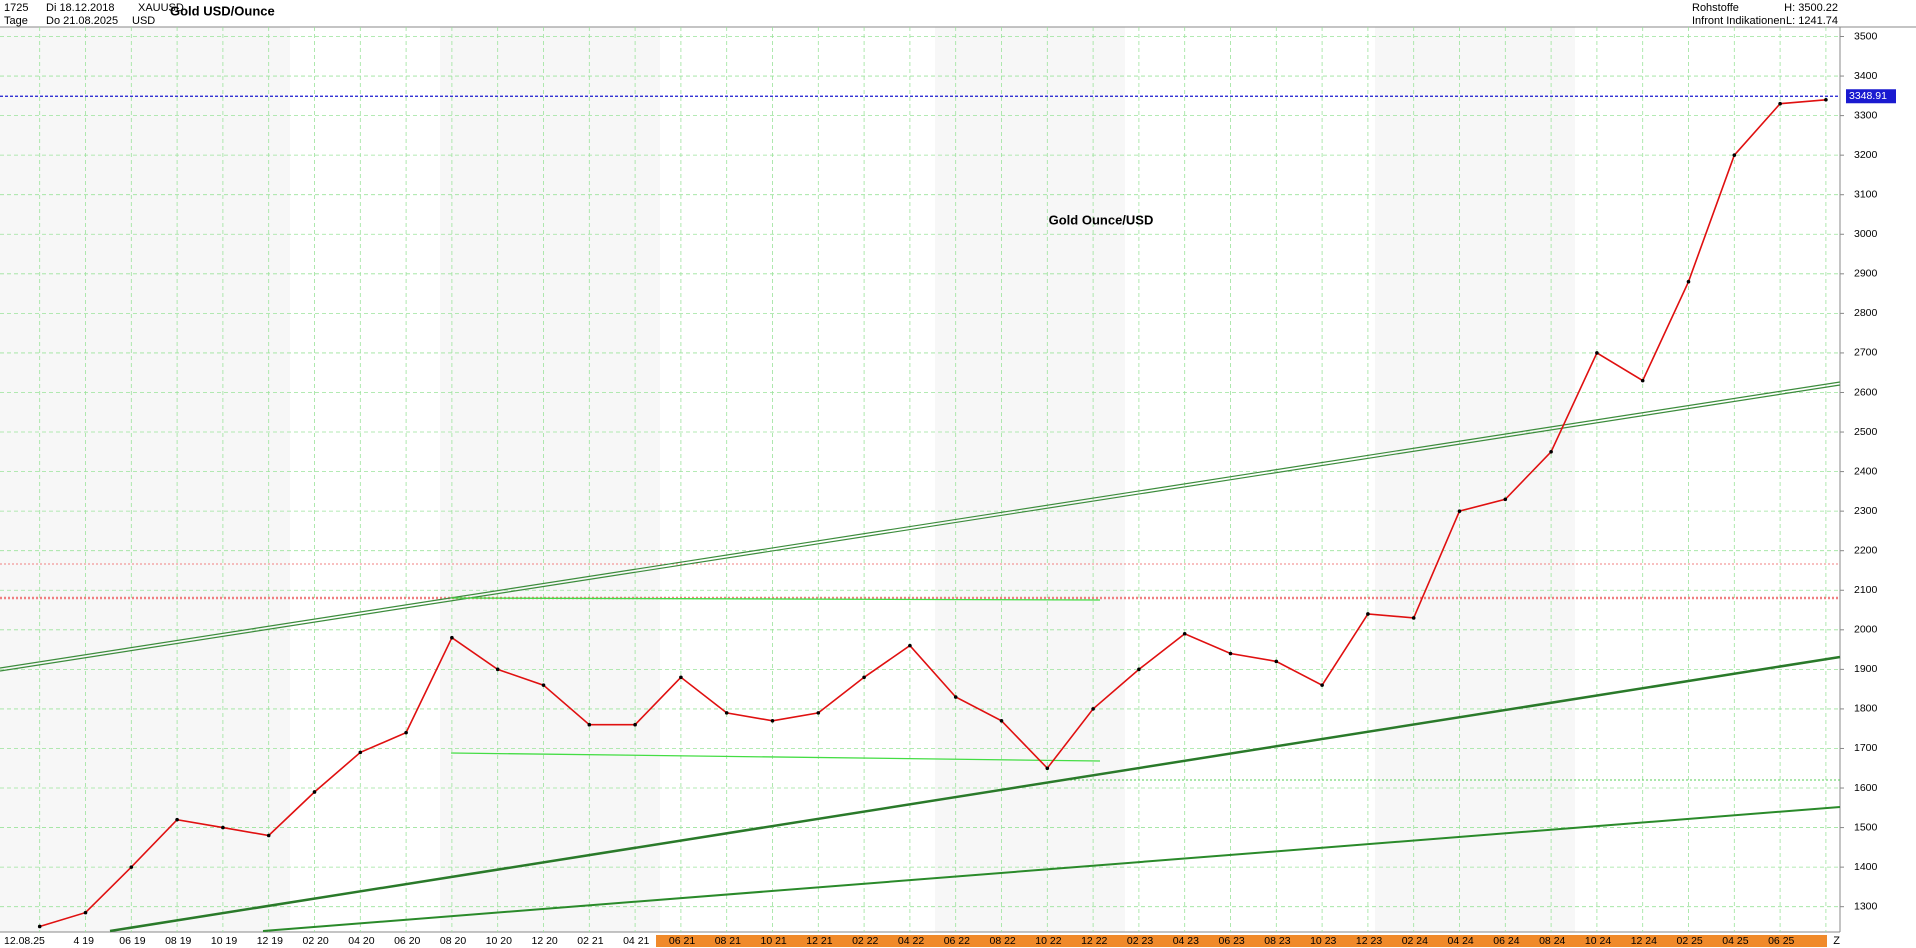 Image resolution: width=1916 pixels, height=948 pixels. Describe the element at coordinates (1866, 471) in the screenshot. I see `y-tick-label: 2400` at that location.